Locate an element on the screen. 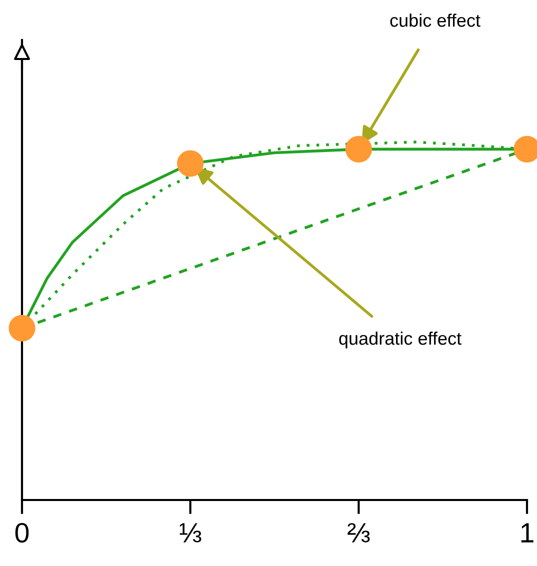 Image resolution: width=537 pixels, height=566 pixels. x-tick-label: ⅓ is located at coordinates (191, 532).